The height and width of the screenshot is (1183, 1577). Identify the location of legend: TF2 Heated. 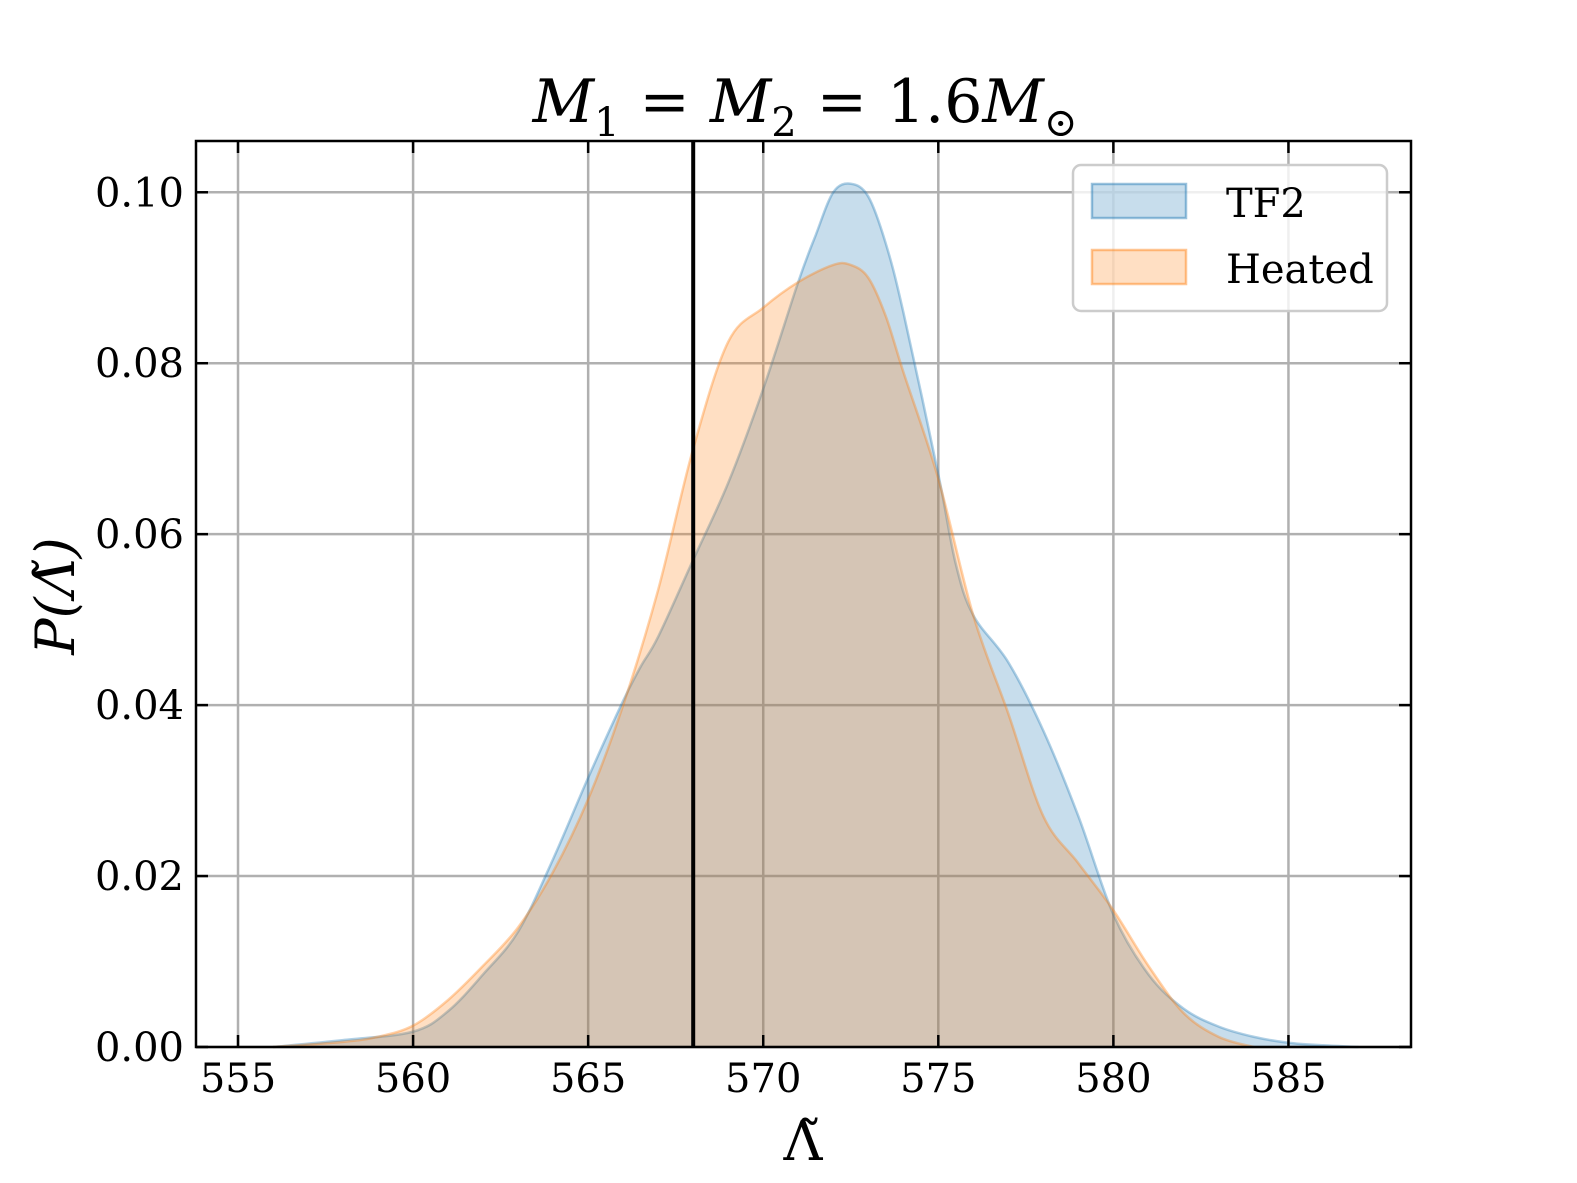
(1230, 238).